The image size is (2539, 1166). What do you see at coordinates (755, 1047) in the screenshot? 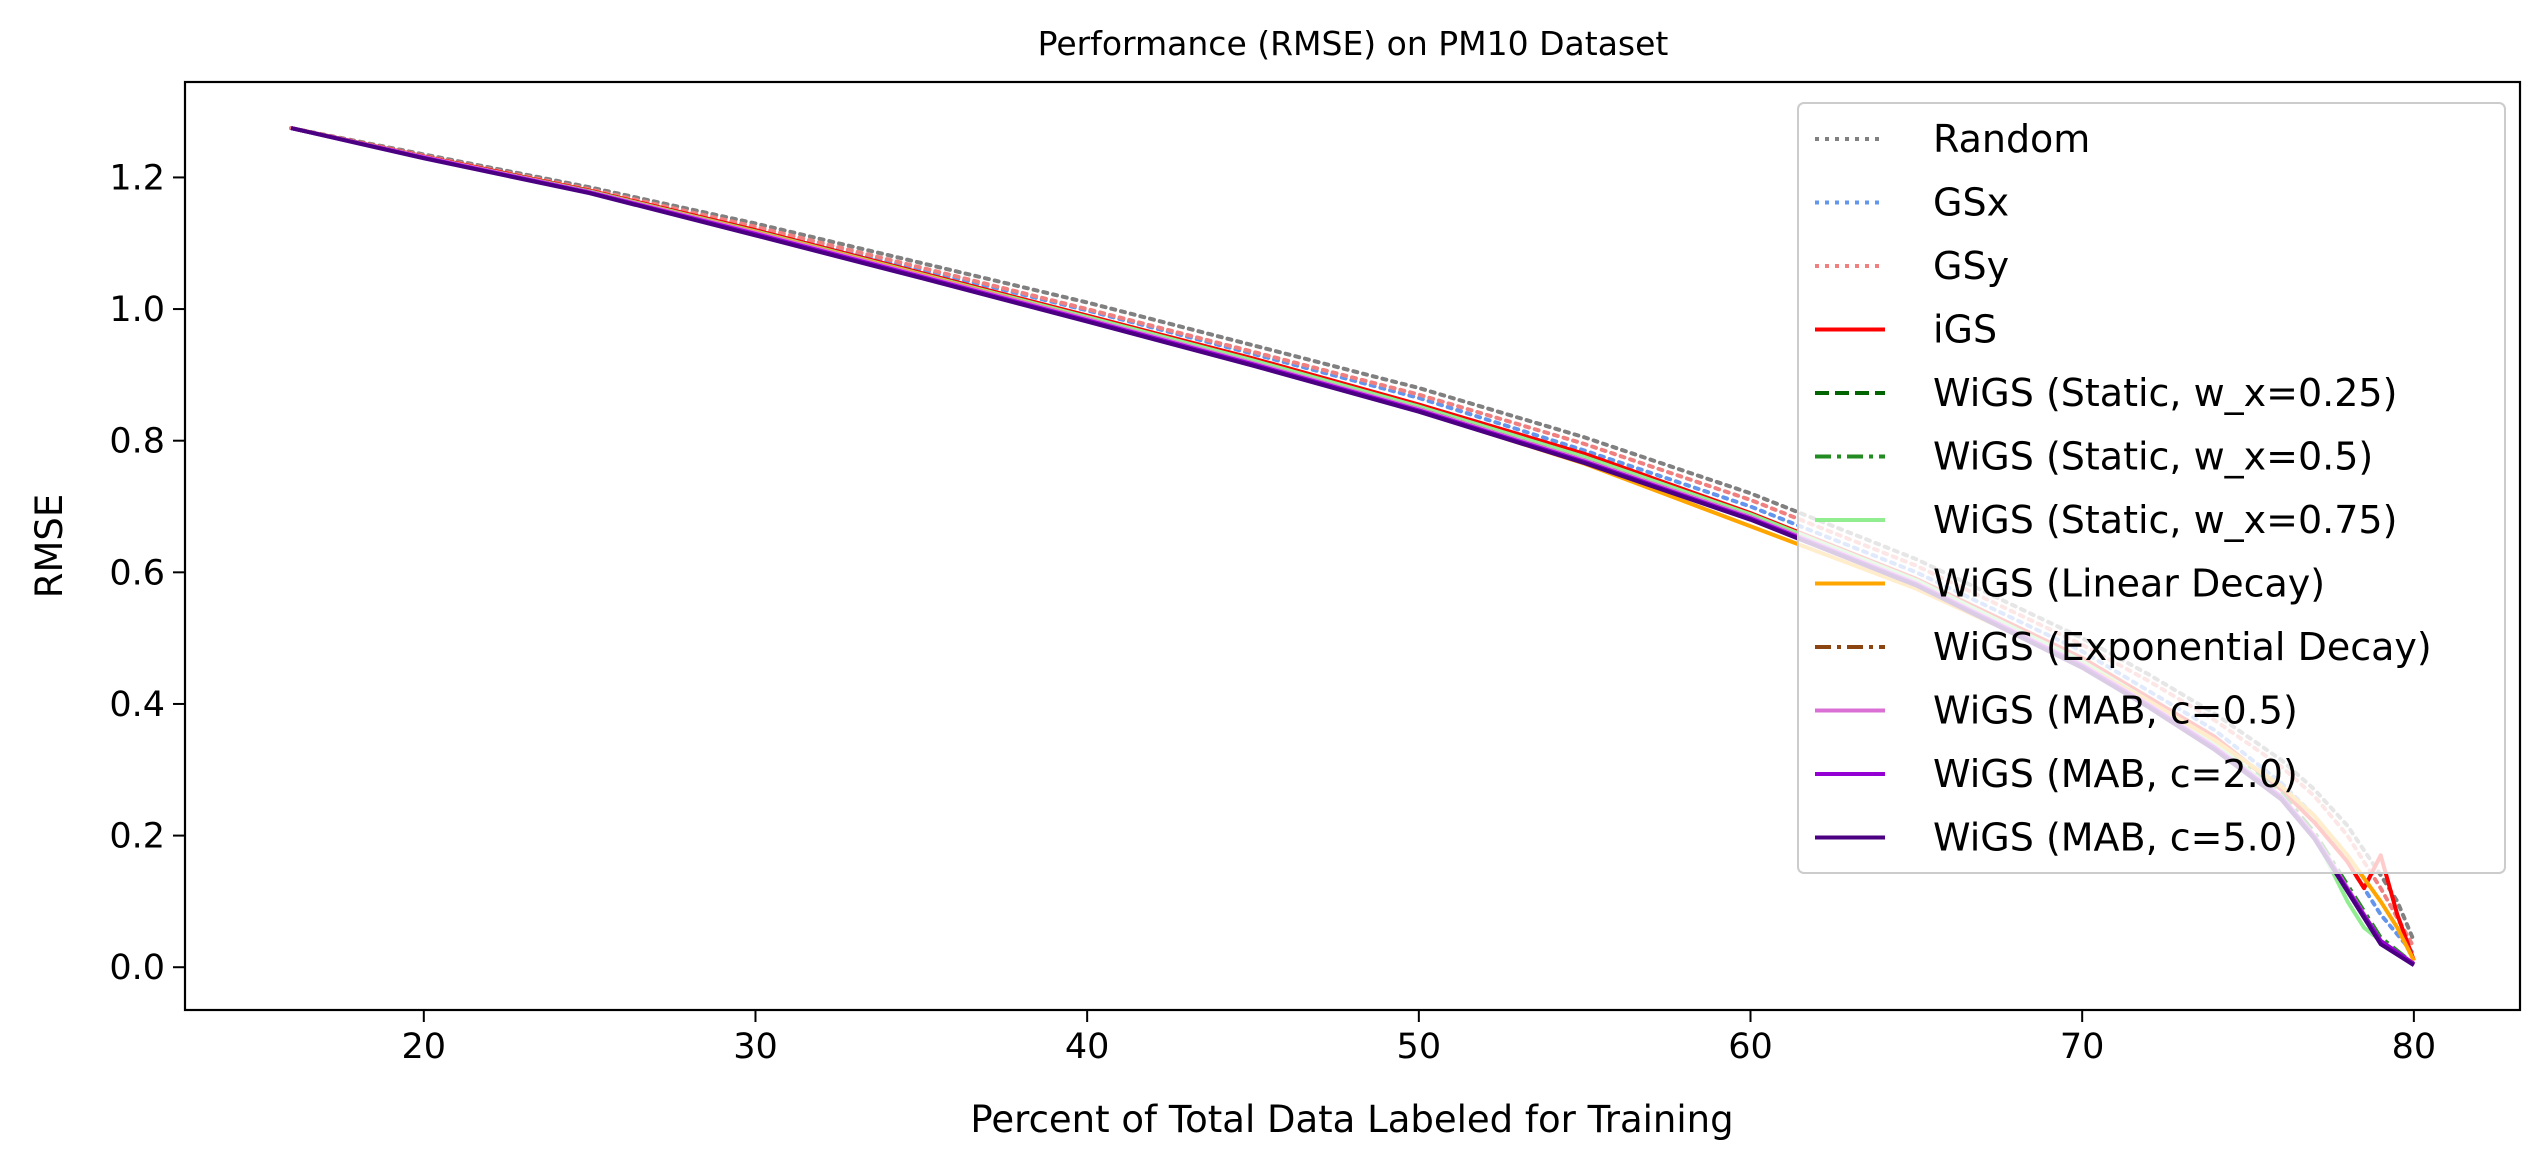
I see `x-tick-label: 30` at bounding box center [755, 1047].